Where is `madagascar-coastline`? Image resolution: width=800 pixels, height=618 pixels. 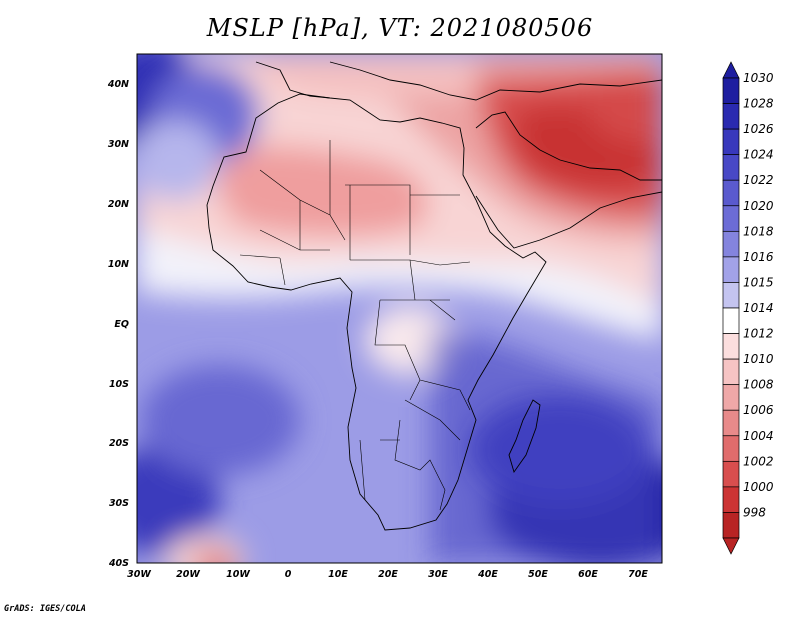
madagascar-coastline is located at coordinates (524, 436).